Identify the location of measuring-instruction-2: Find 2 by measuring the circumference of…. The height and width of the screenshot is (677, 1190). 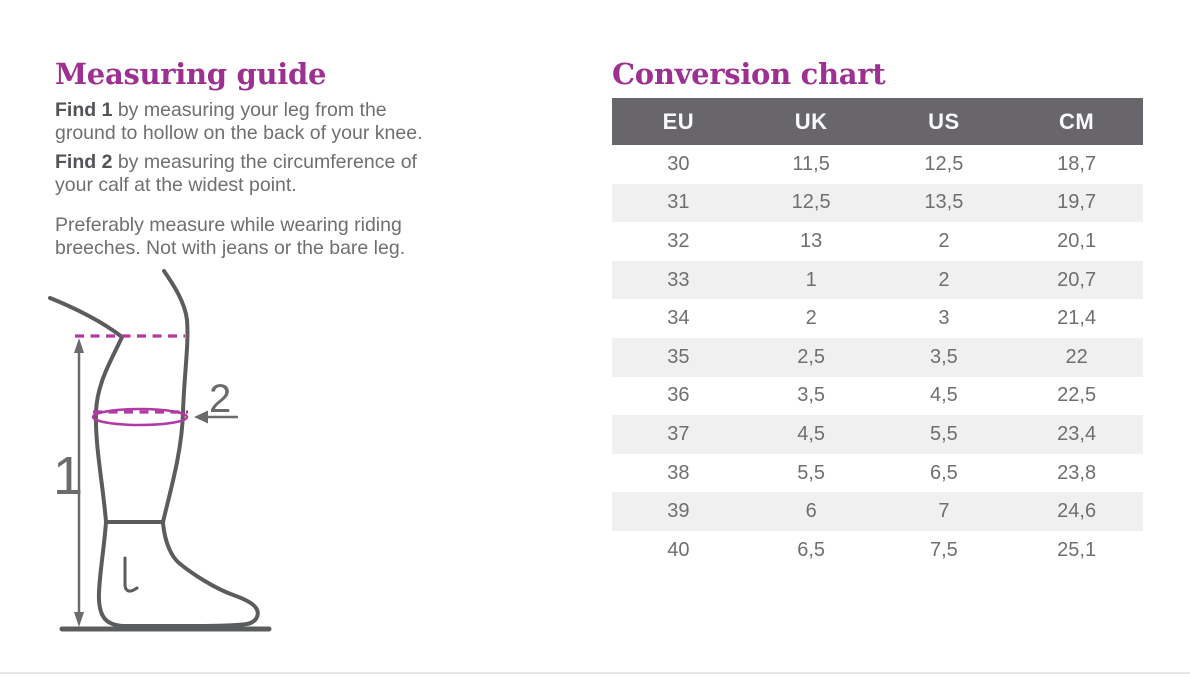
(236, 174).